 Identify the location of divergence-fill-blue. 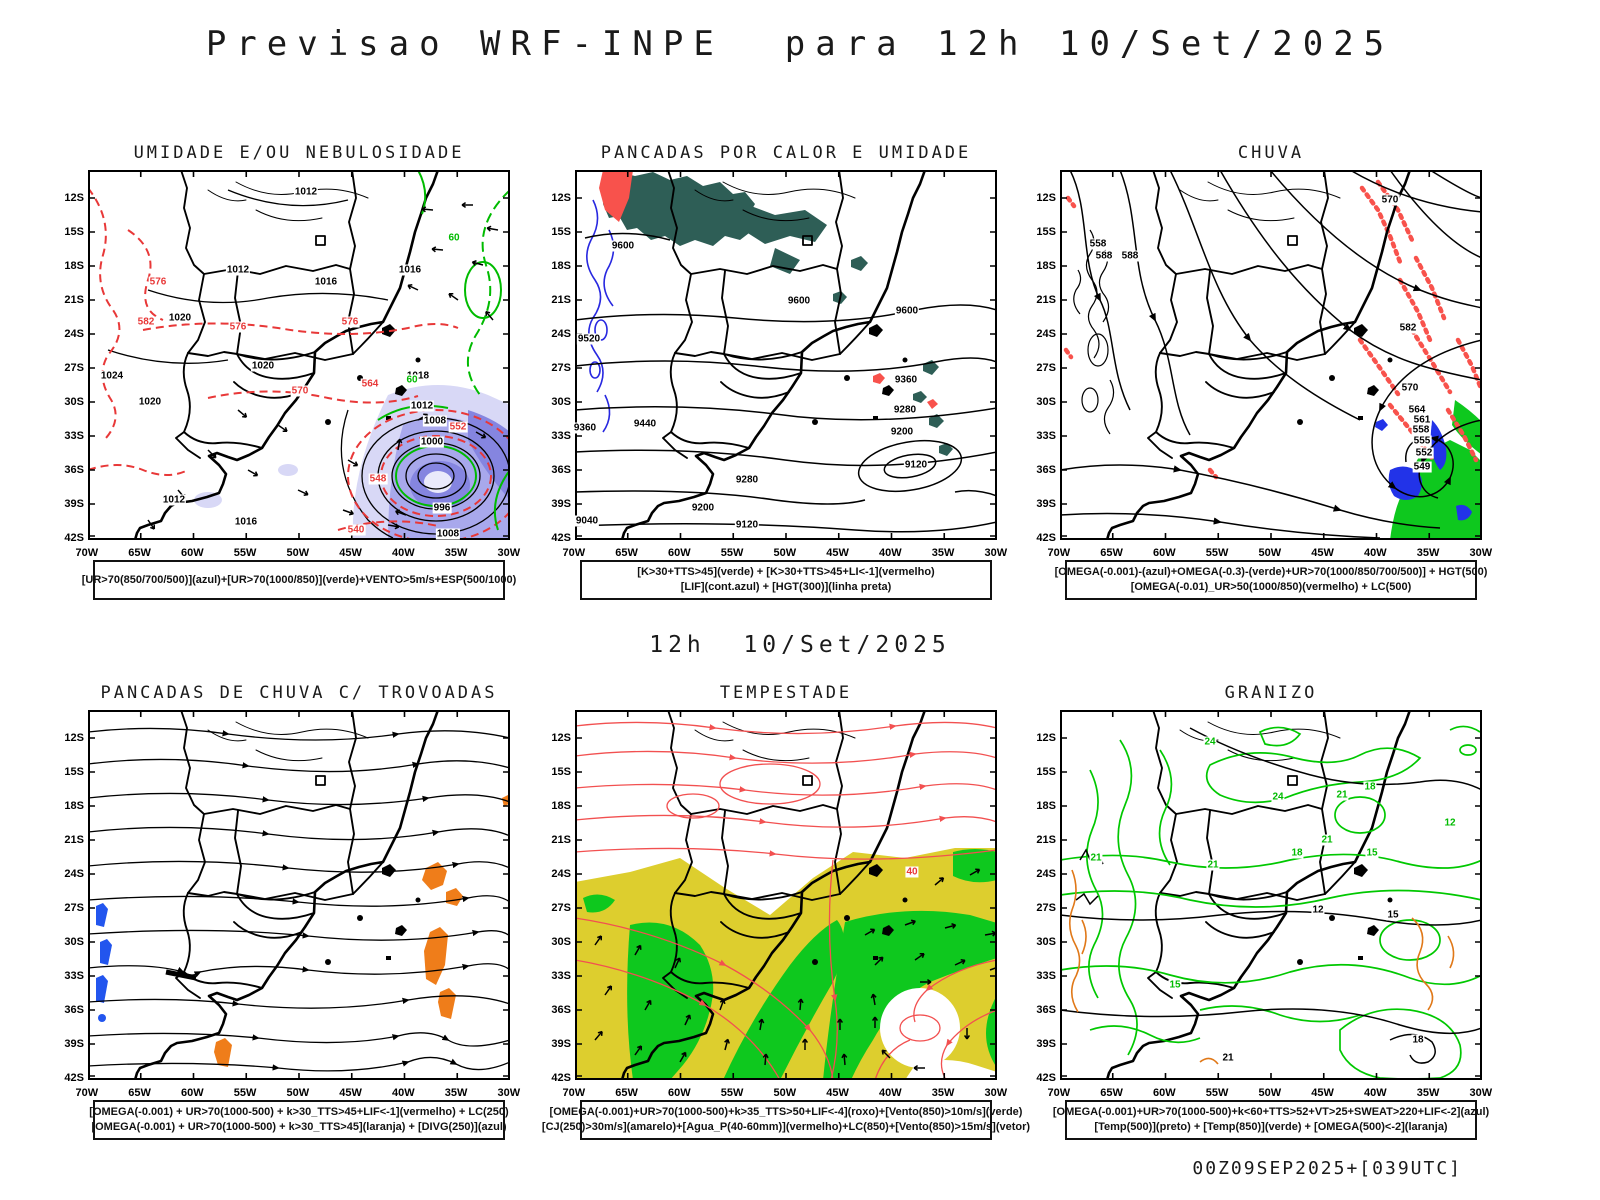
(104, 962).